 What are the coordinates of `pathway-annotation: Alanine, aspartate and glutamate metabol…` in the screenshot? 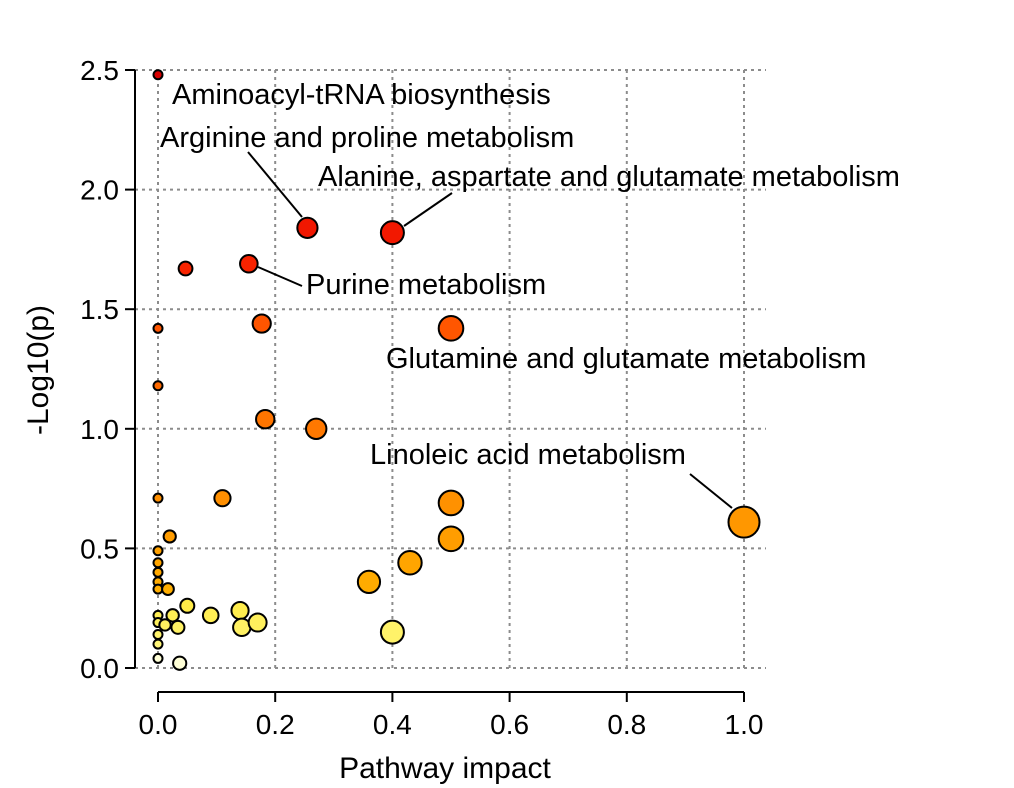 It's located at (609, 177).